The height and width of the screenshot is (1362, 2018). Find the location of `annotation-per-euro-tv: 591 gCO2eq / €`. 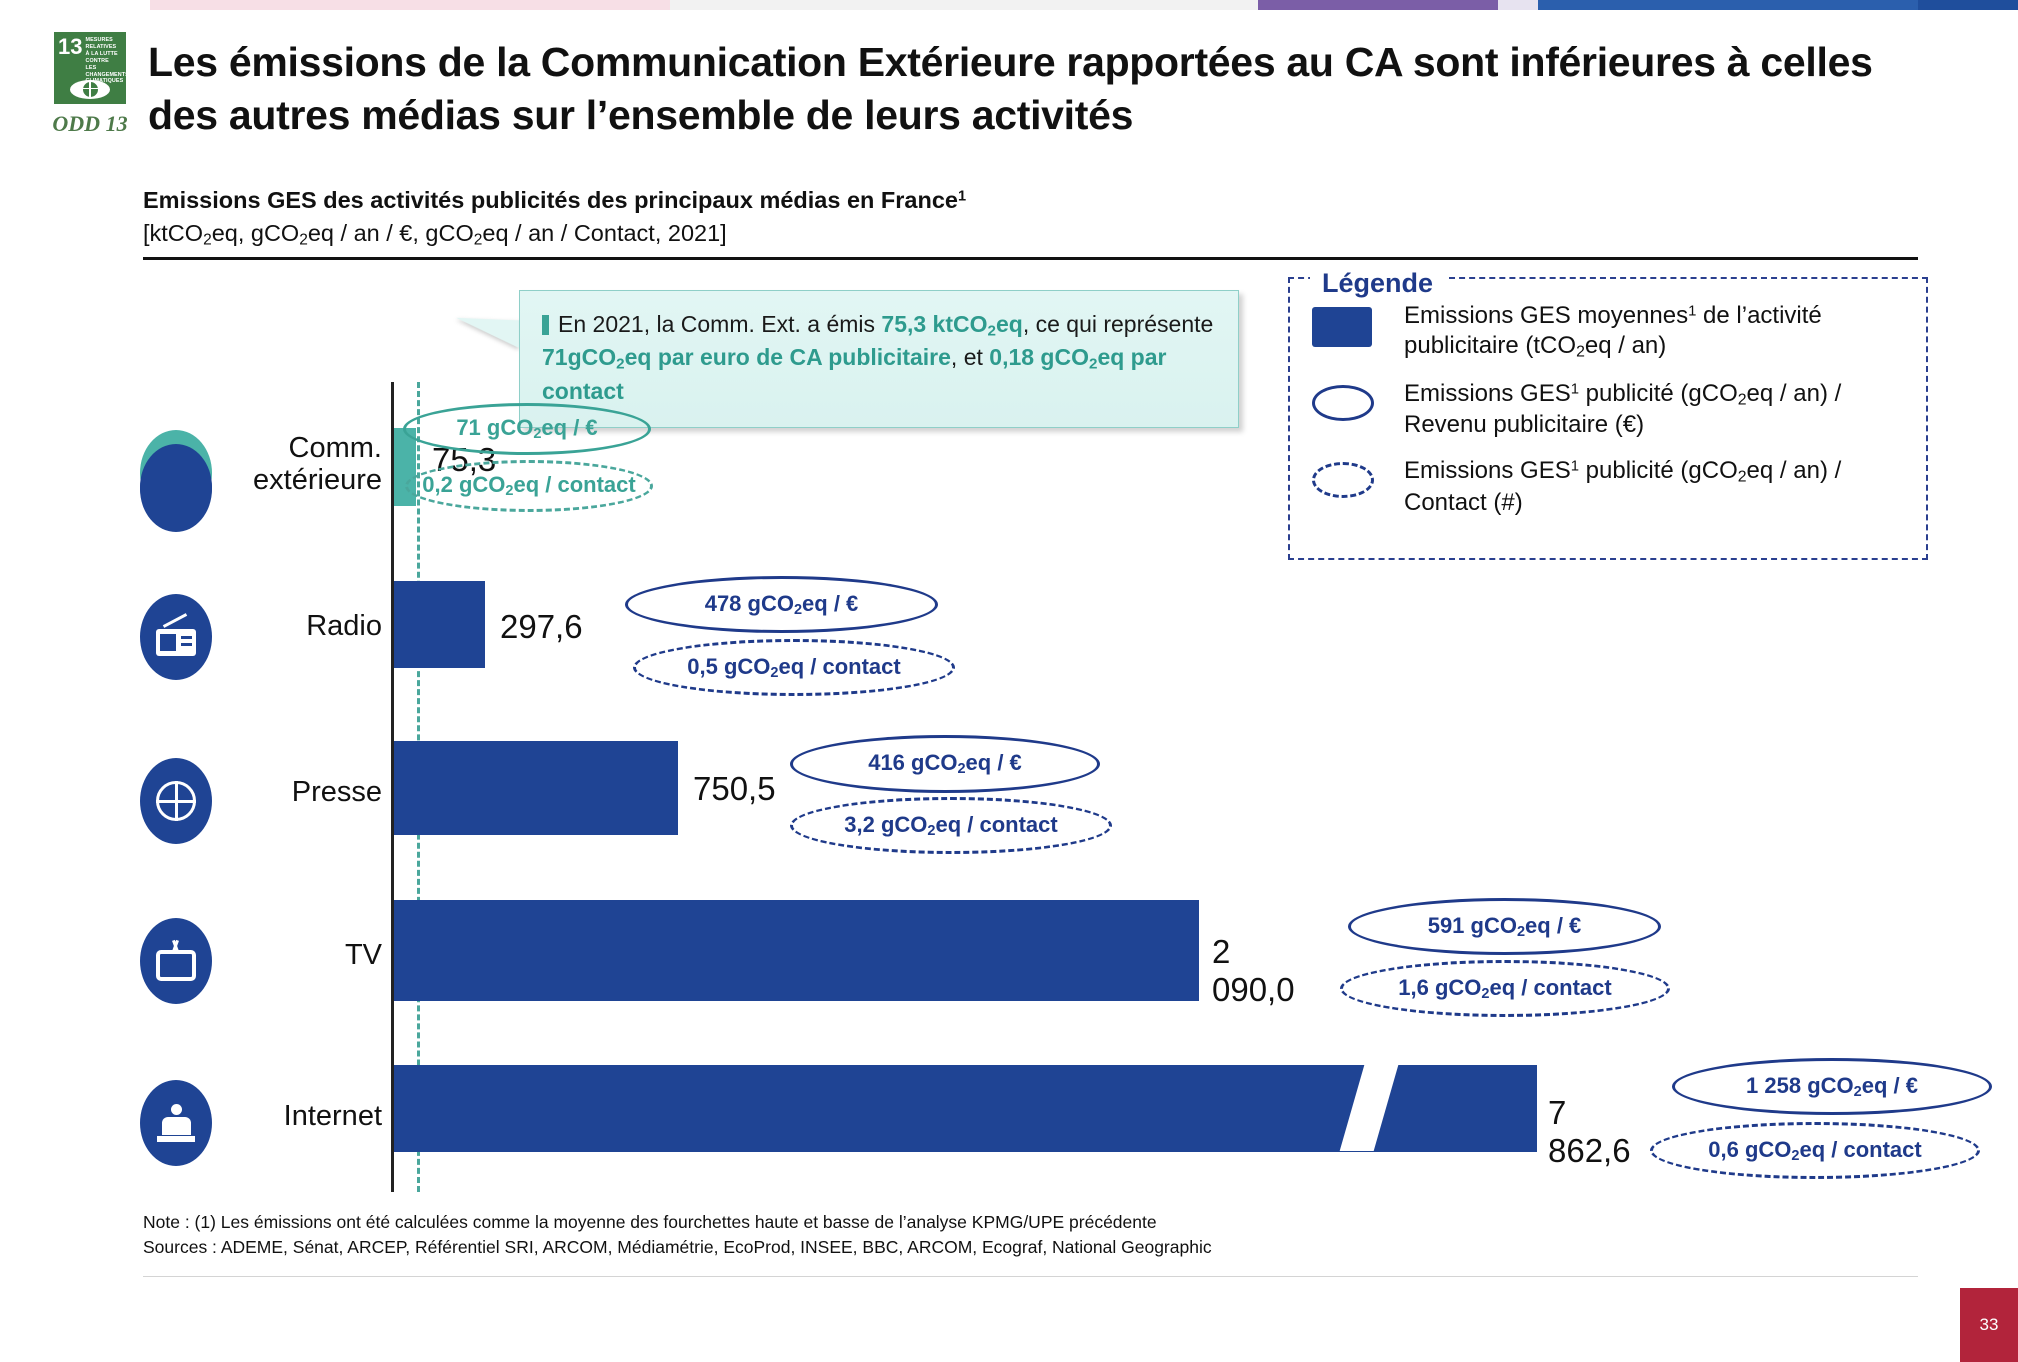

annotation-per-euro-tv: 591 gCO2eq / € is located at coordinates (1504, 926).